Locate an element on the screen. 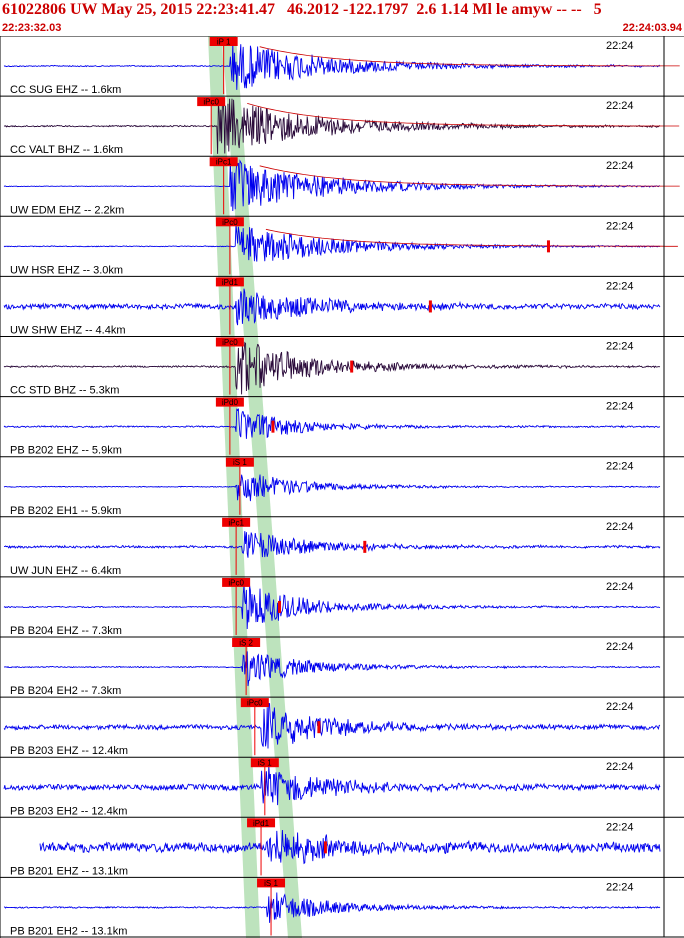  station-label: PB B202 EHZ -- 5.9km is located at coordinates (66, 451).